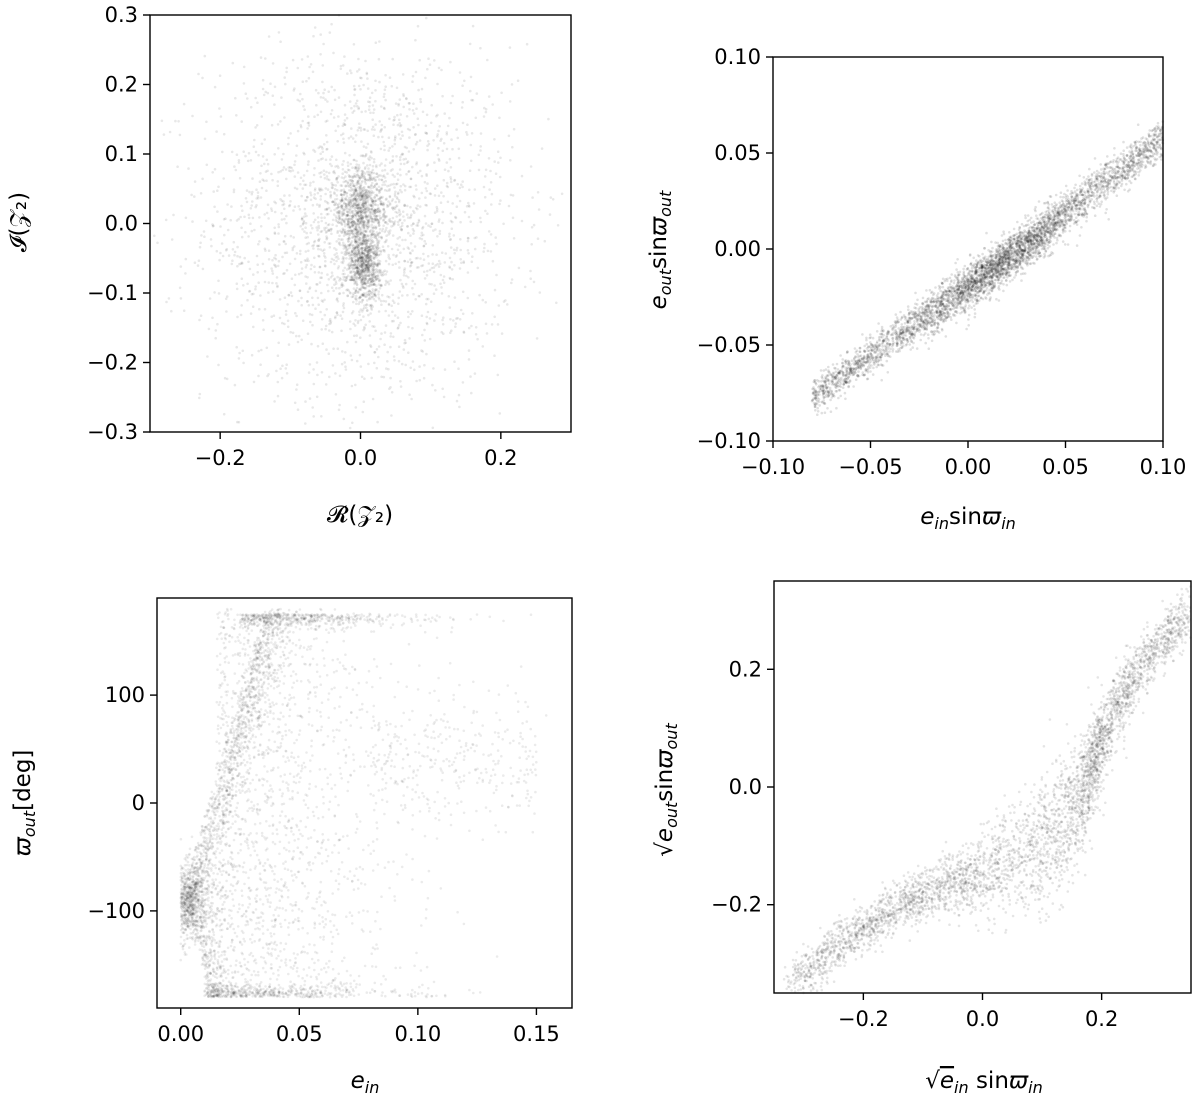  I want to click on y-axis-label: 𝓘(𝒵₂), so click(19, 222).